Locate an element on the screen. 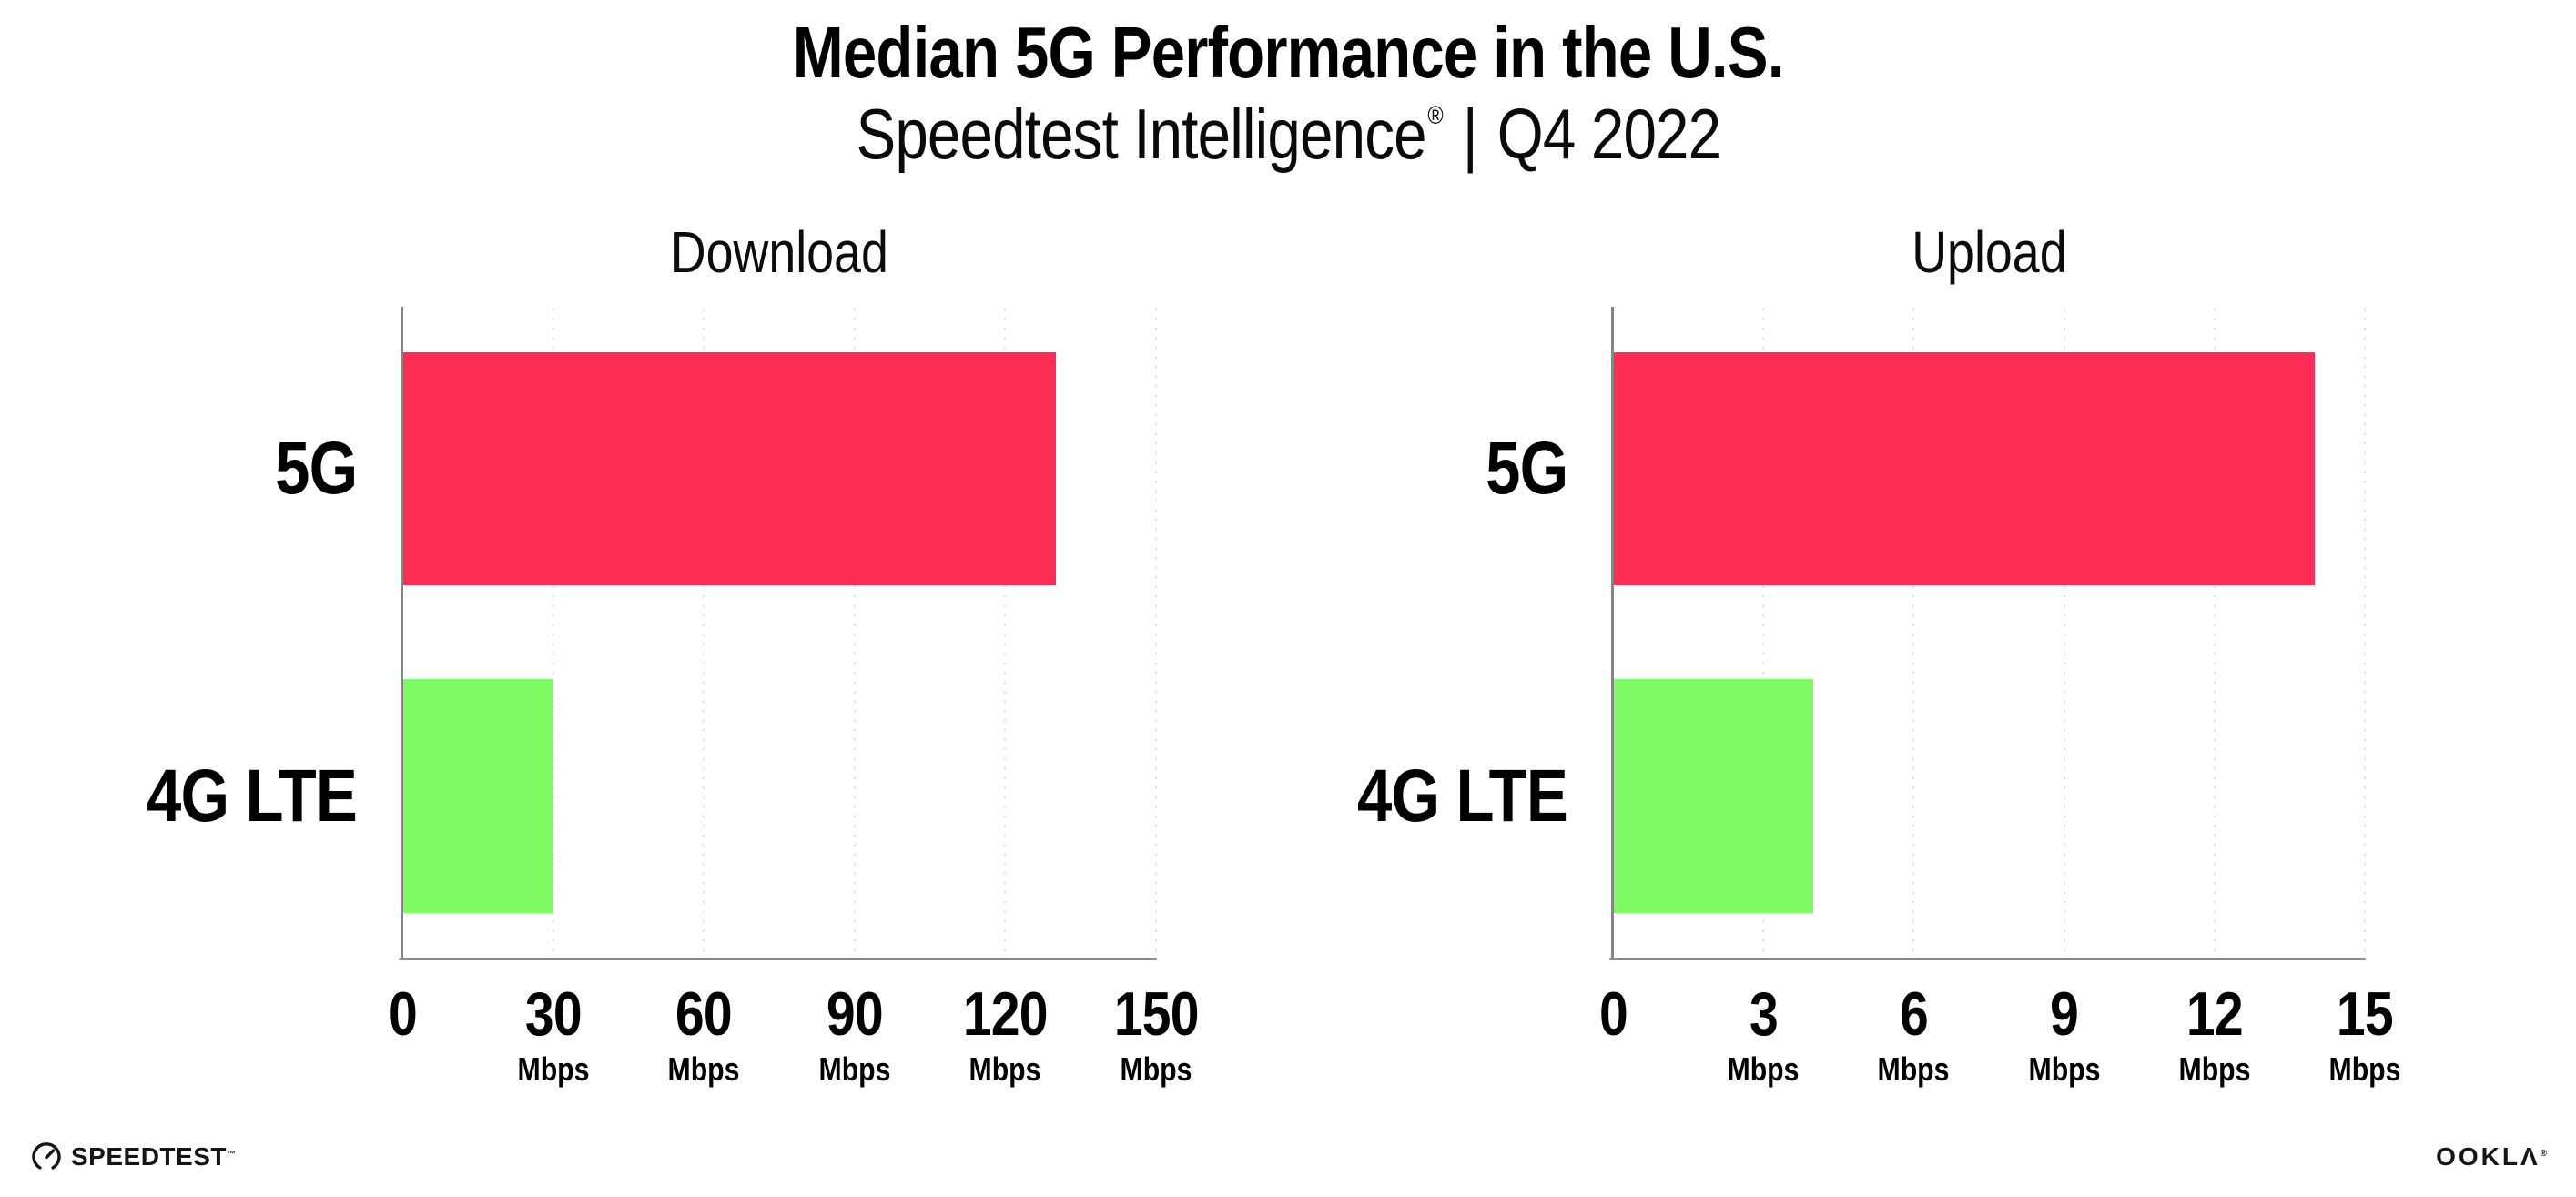 The image size is (2576, 1197). speedtest-wordmark-text: SPEEDTEST is located at coordinates (149, 1156).